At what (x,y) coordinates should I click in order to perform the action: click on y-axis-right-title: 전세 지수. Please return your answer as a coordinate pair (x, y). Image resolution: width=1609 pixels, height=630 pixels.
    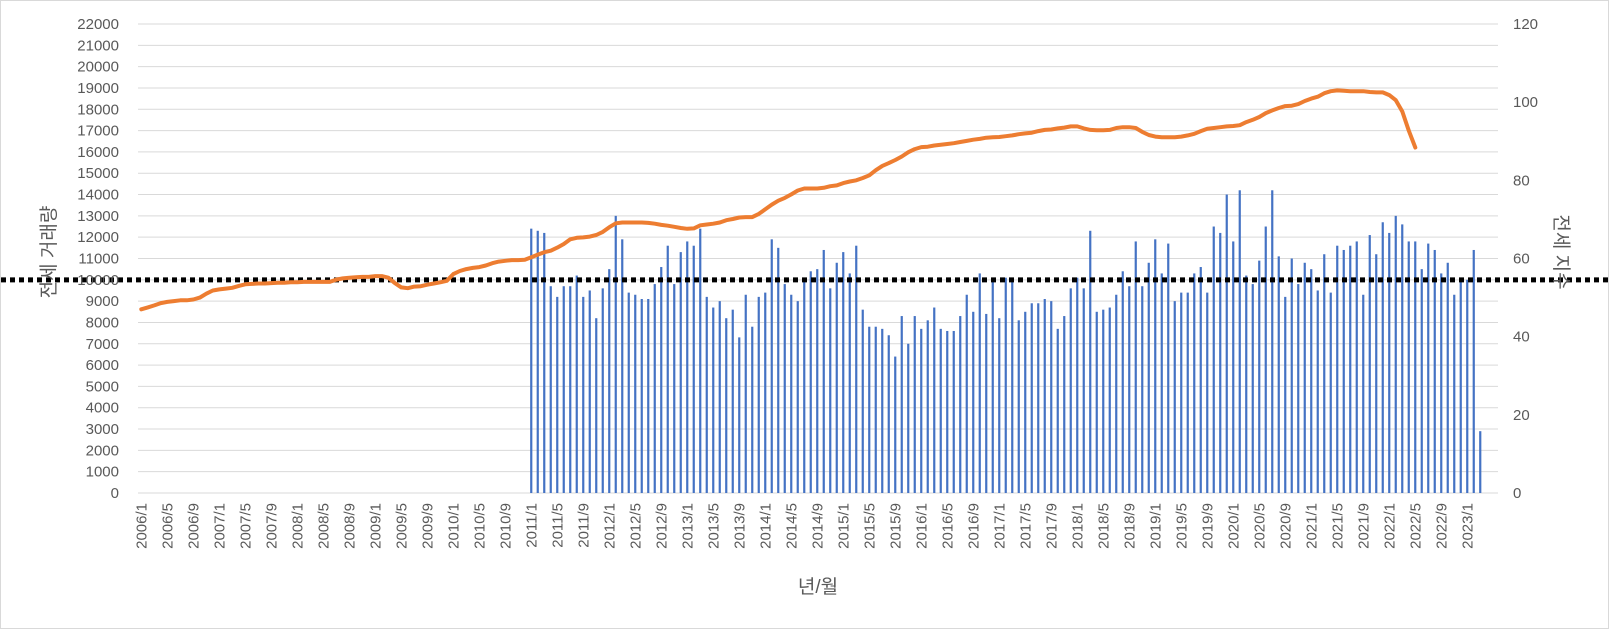
    Looking at the image, I should click on (1561, 251).